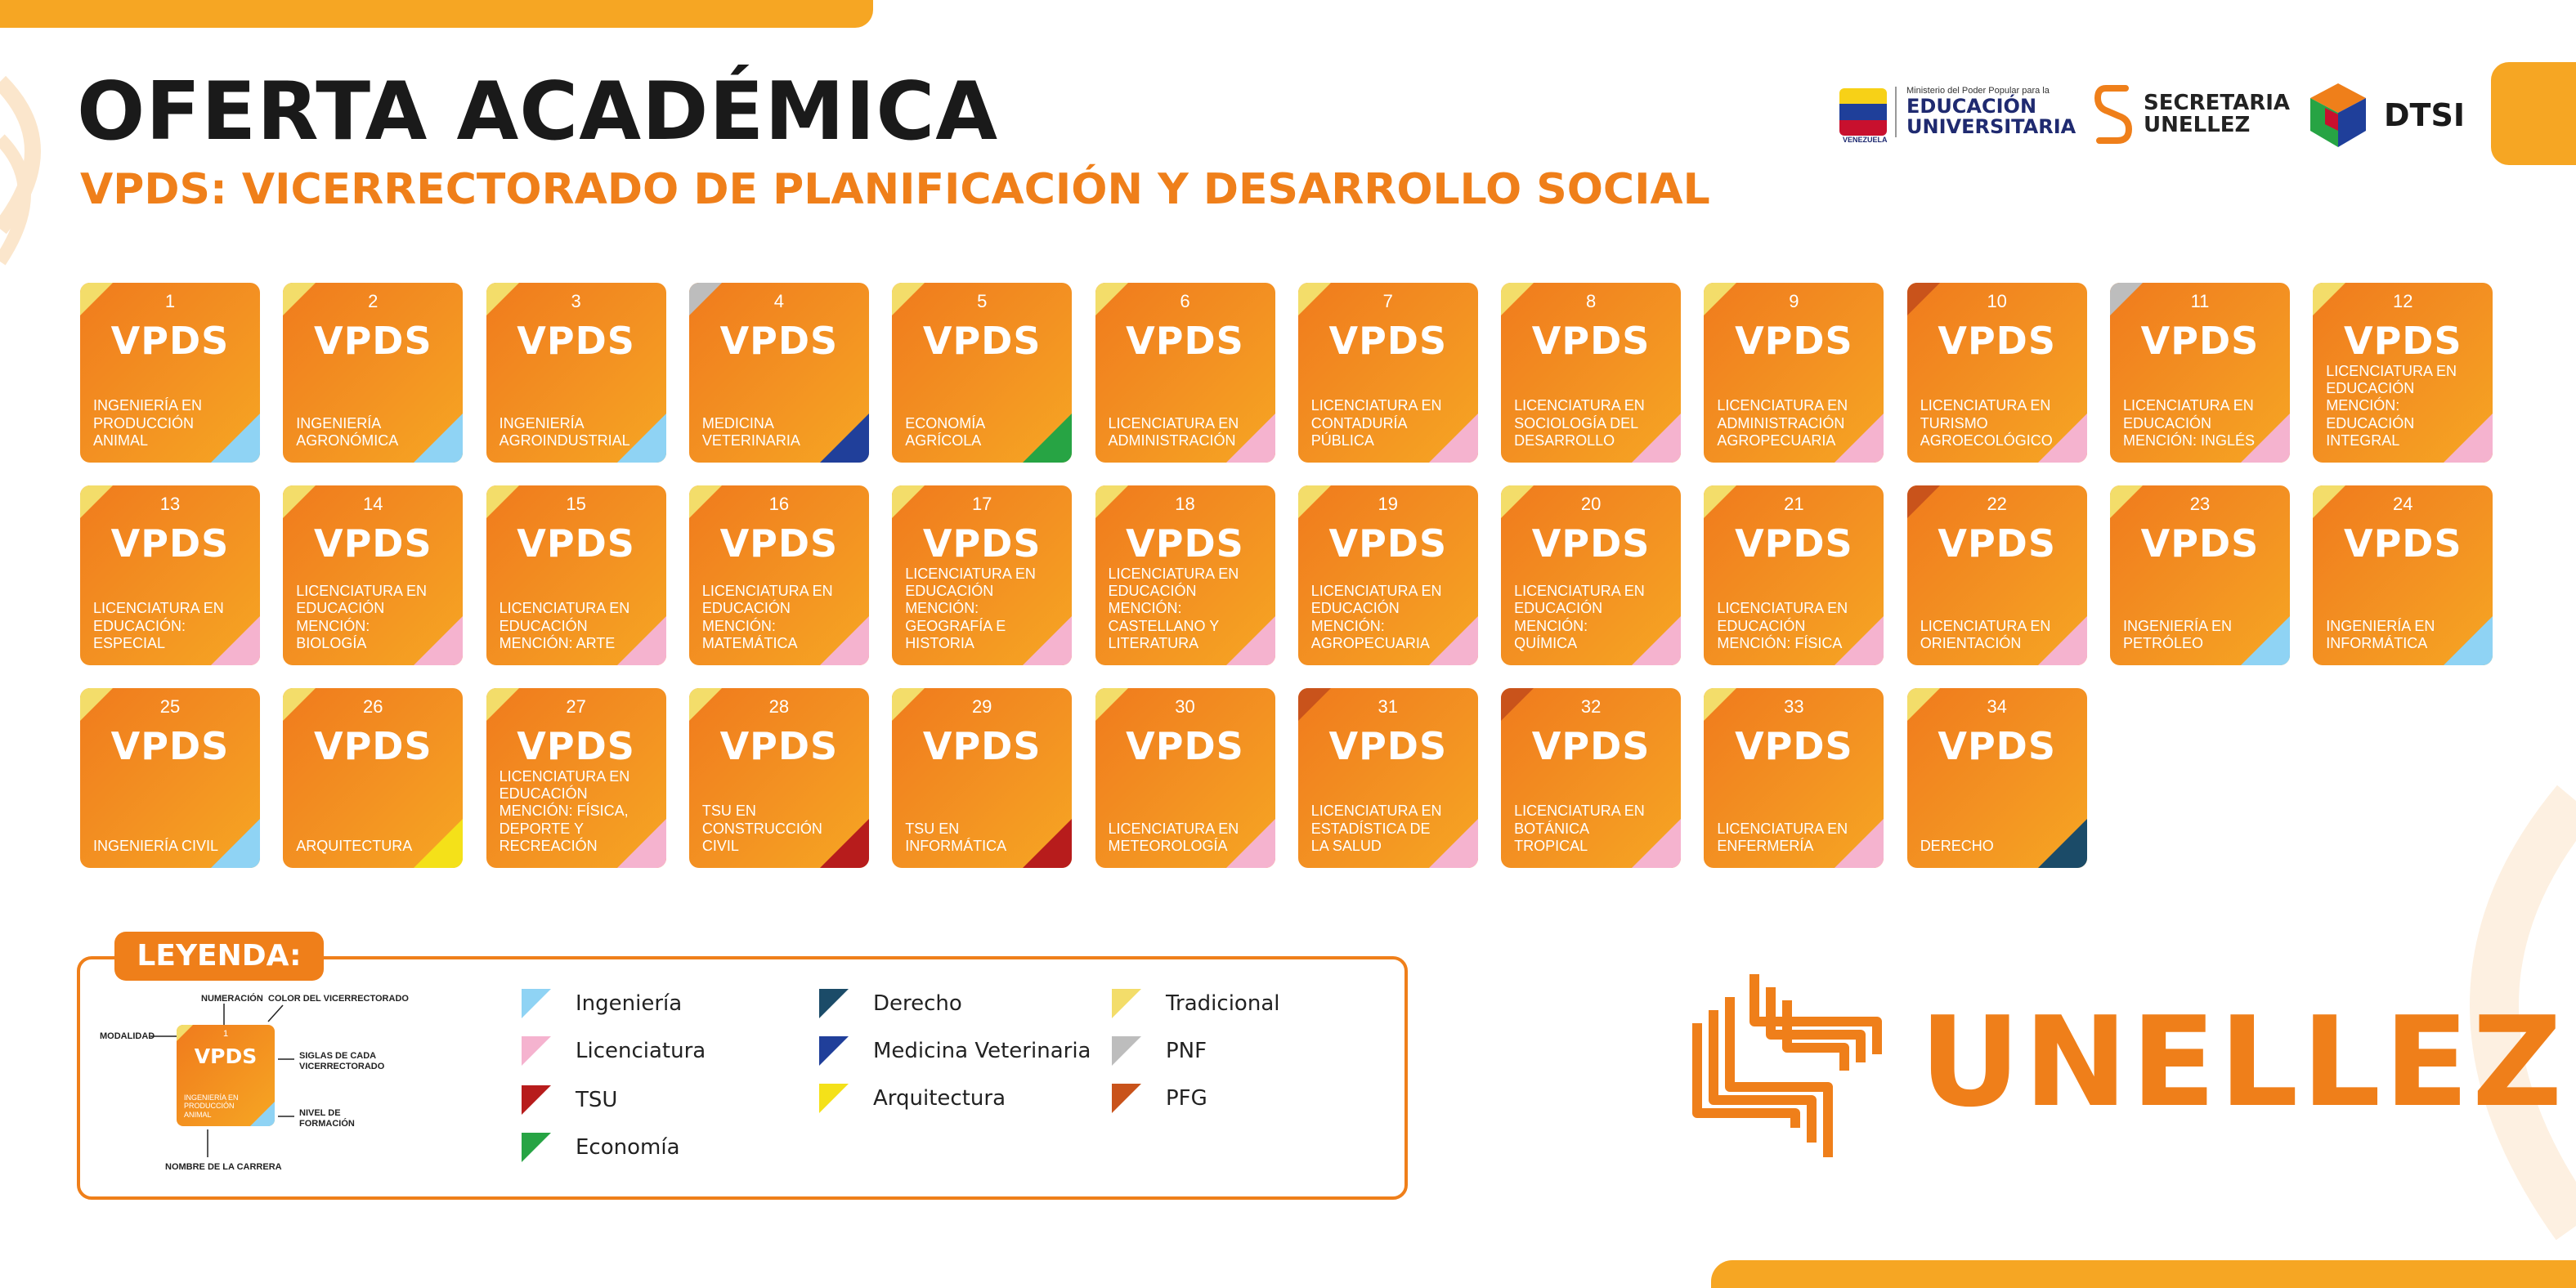  What do you see at coordinates (327, 1118) in the screenshot?
I see `legend-annotation-nivel: NIVEL DE FORMACIÓN` at bounding box center [327, 1118].